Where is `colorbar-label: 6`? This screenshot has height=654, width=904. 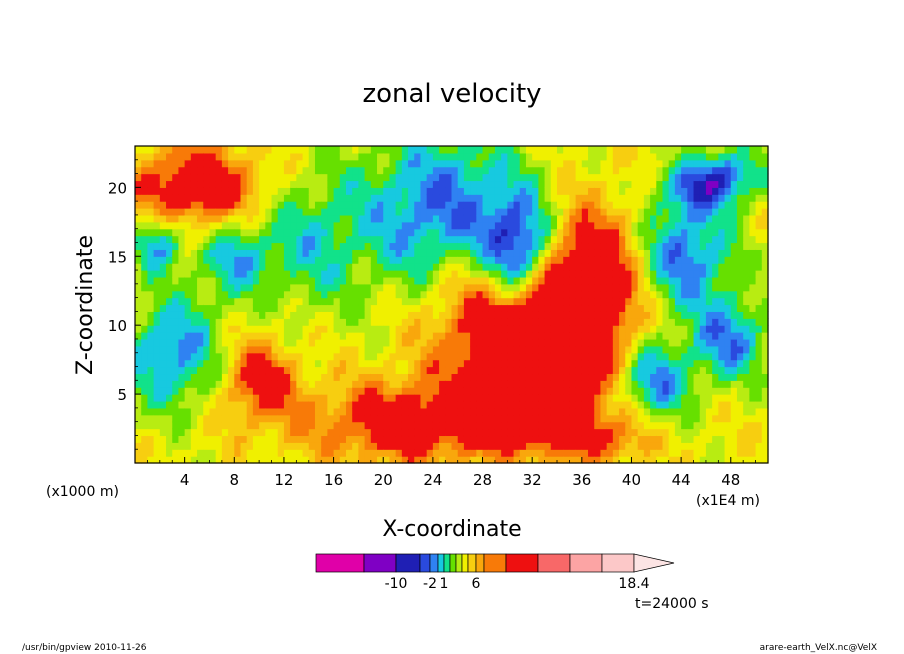 colorbar-label: 6 is located at coordinates (476, 584).